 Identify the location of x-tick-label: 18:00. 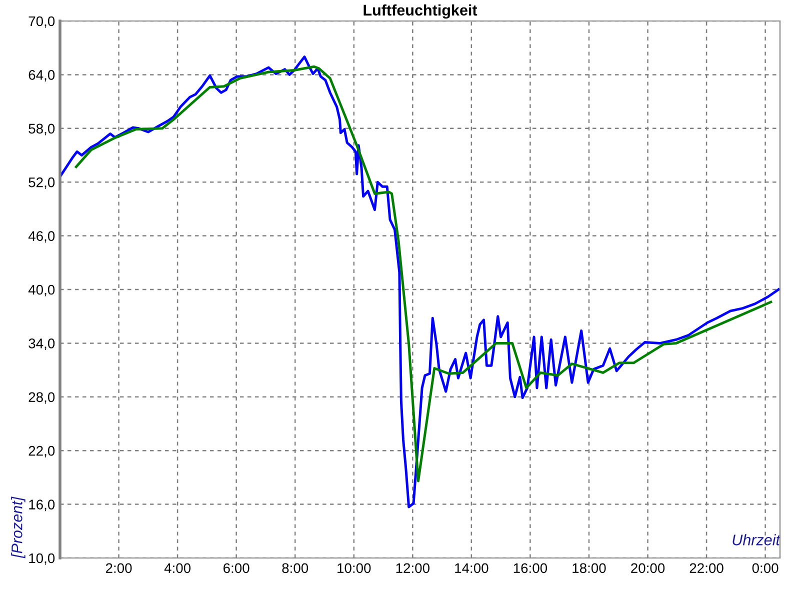
(589, 568).